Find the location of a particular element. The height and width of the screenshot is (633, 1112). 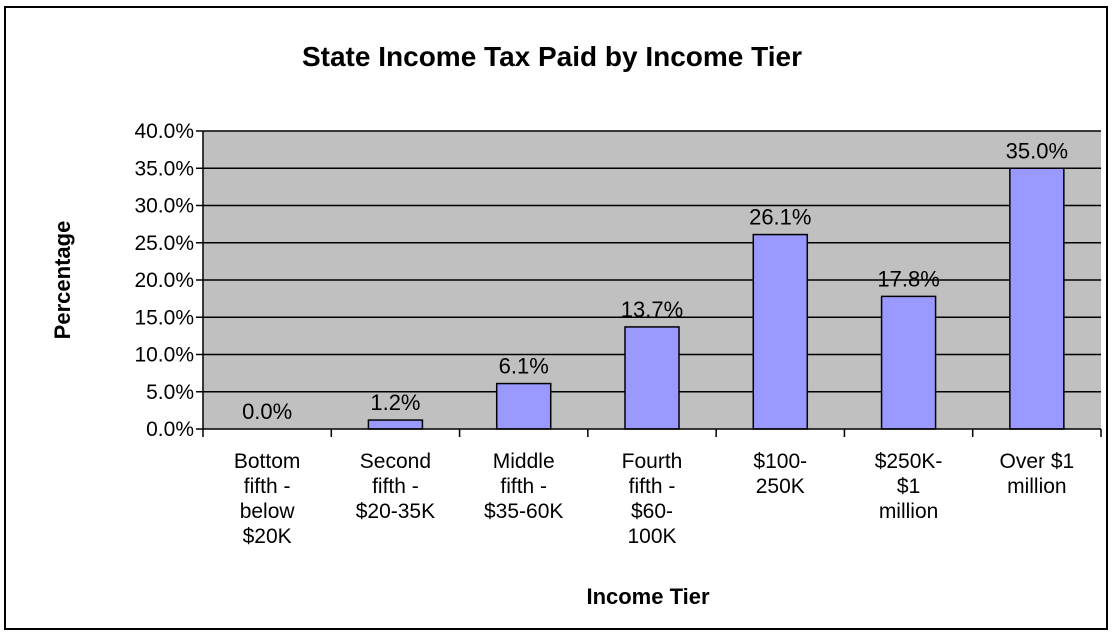

category-label: Middle fifth -$35-60K is located at coordinates (523, 486).